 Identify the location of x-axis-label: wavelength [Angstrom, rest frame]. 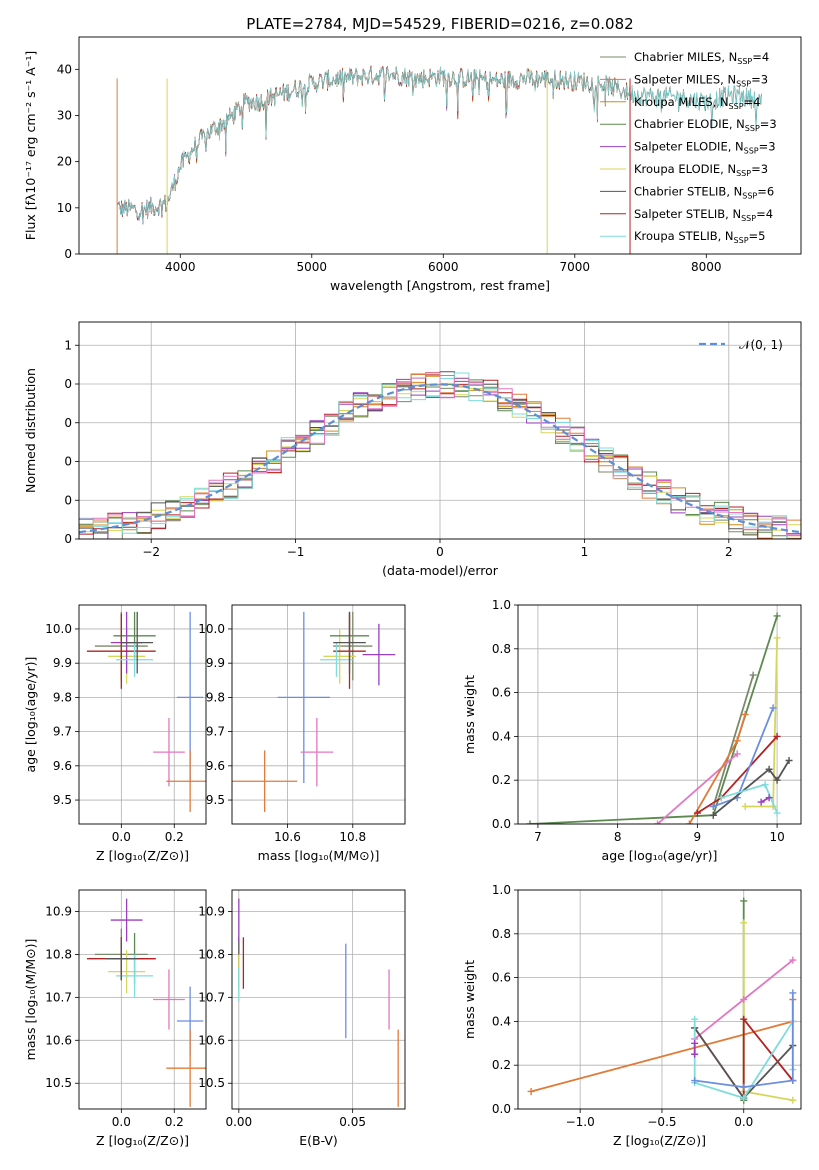
(440, 285).